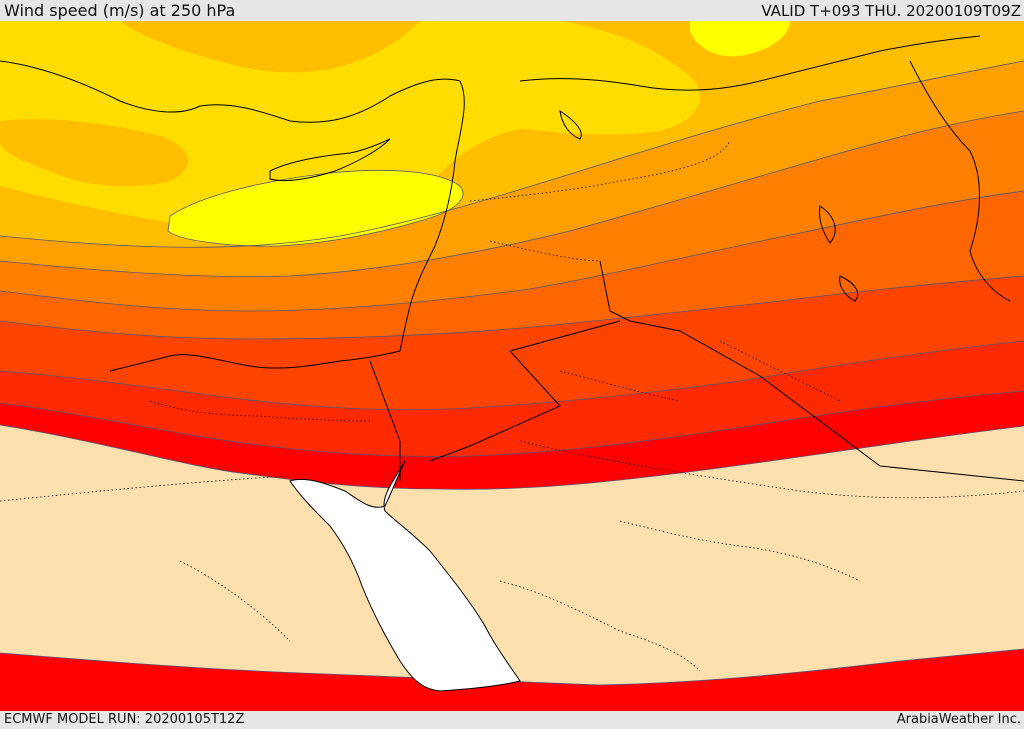  What do you see at coordinates (124, 719) in the screenshot?
I see `model-run: ECMWF MODEL RUN: 20200105T12Z` at bounding box center [124, 719].